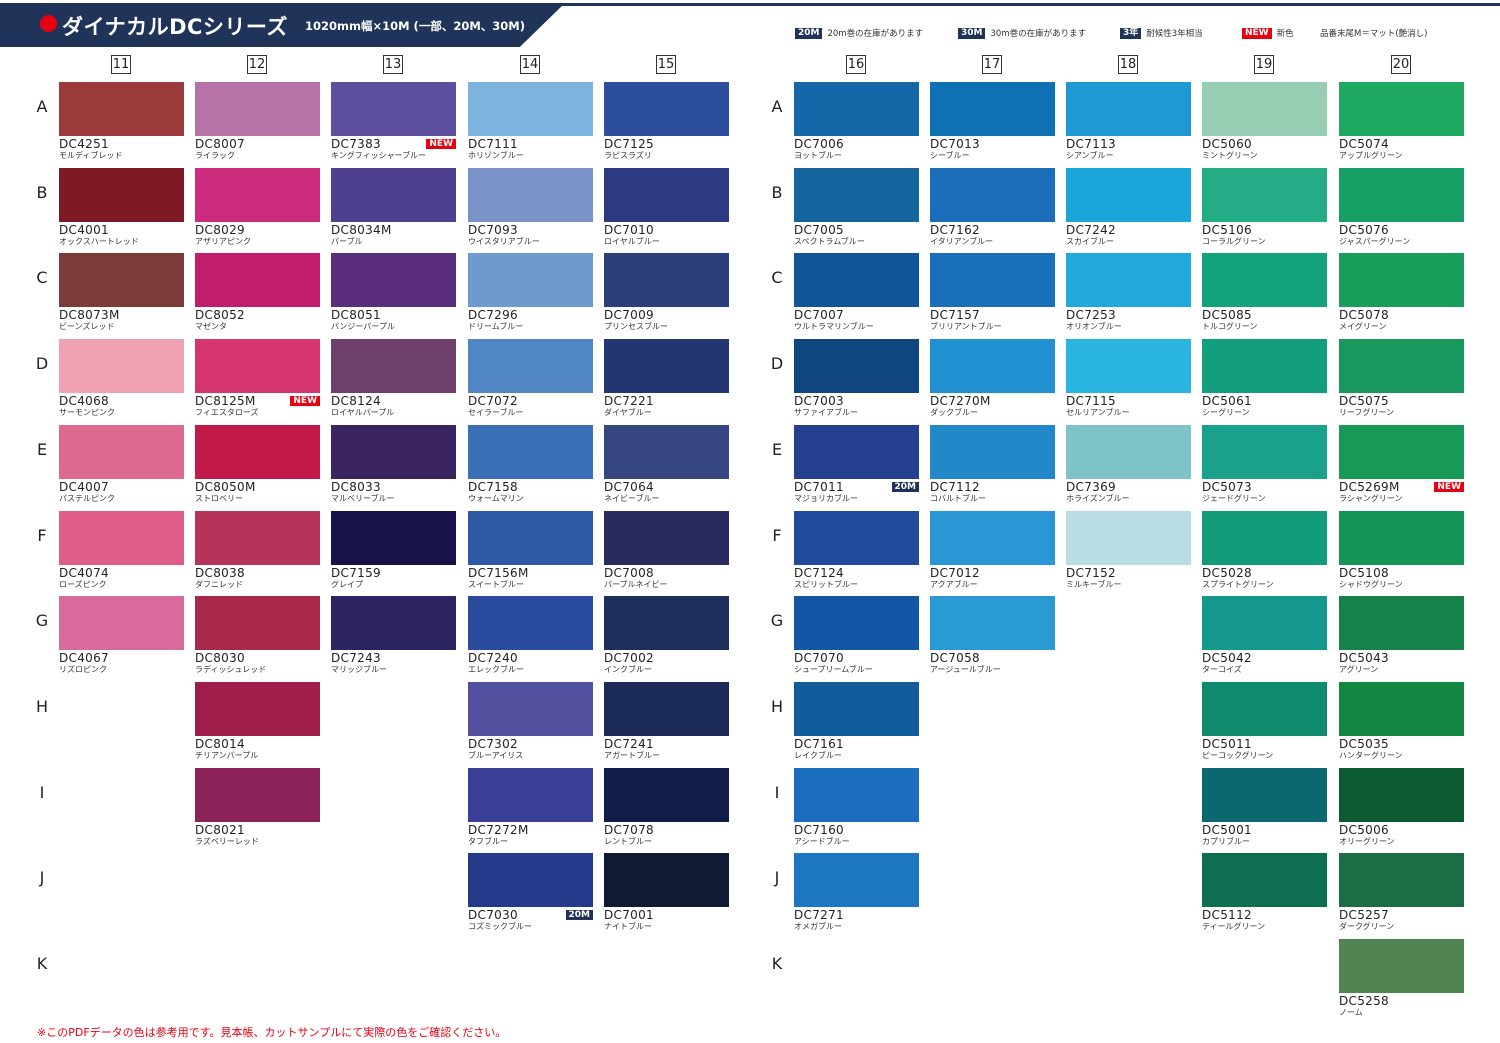  Describe the element at coordinates (42, 963) in the screenshot. I see `row-label: K` at that location.